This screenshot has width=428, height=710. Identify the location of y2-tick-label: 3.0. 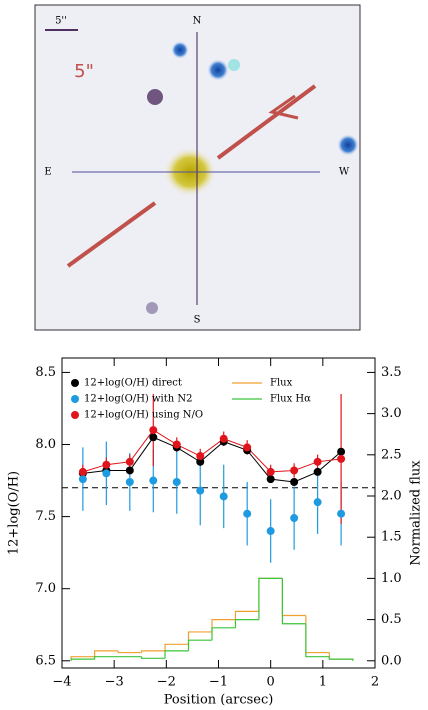
(391, 413).